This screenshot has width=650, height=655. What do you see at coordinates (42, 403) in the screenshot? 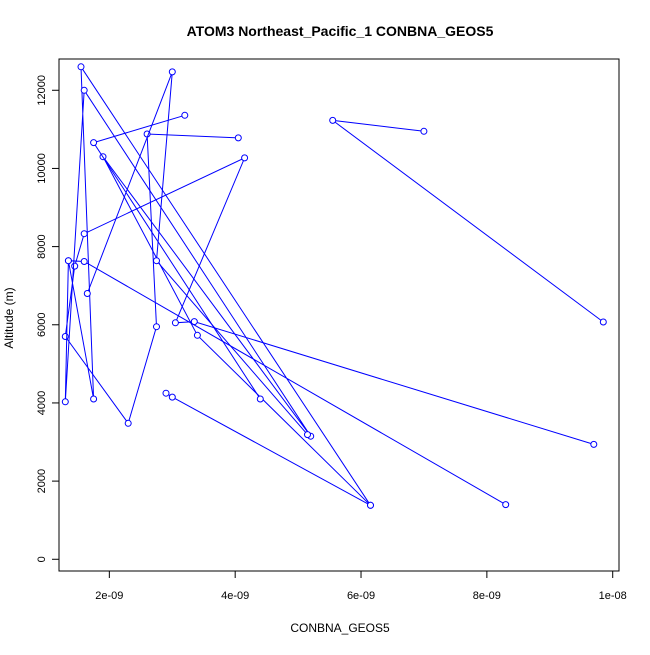
I see `y-tick-label: 4000` at bounding box center [42, 403].